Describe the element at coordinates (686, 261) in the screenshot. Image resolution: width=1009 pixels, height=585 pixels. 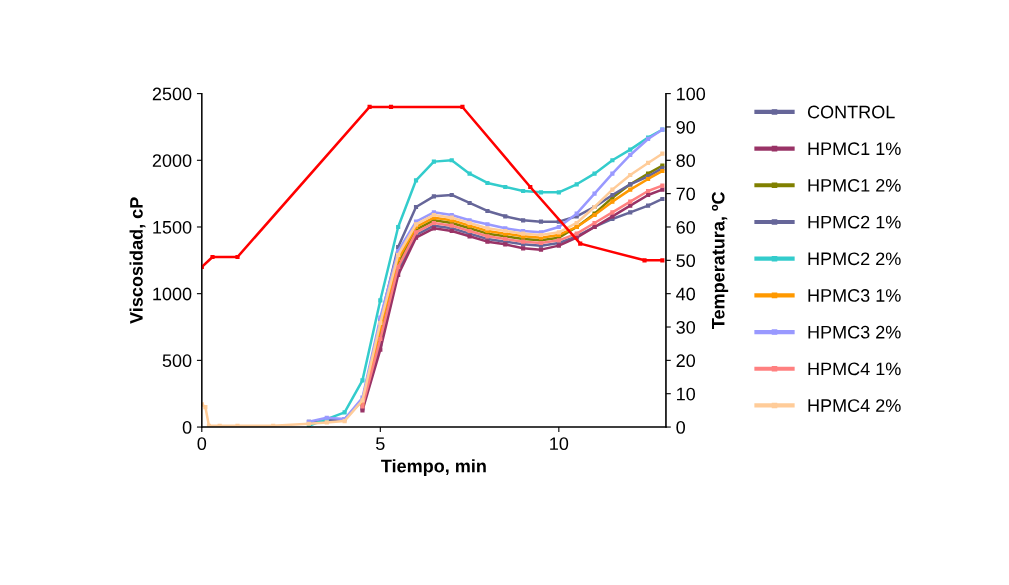
I see `y2-tick-label: 50` at that location.